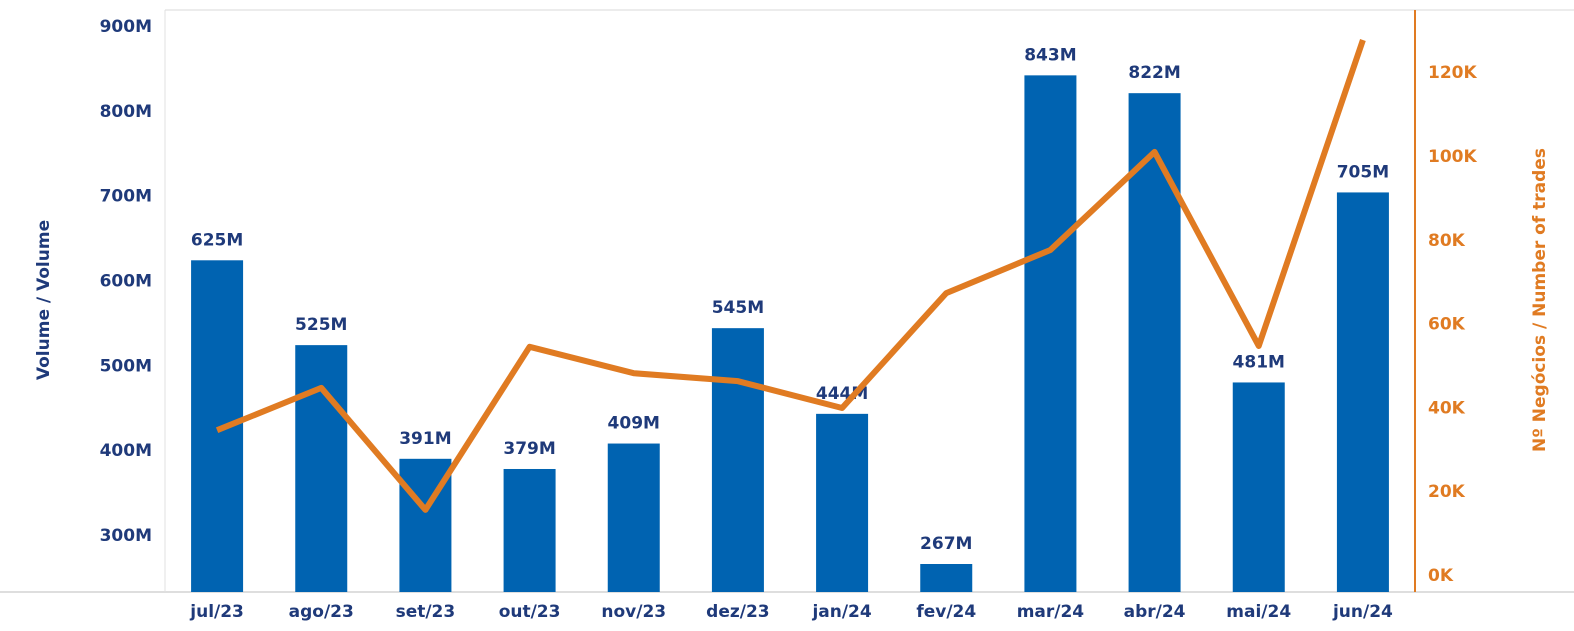  What do you see at coordinates (1259, 362) in the screenshot?
I see `data-label: 481M` at bounding box center [1259, 362].